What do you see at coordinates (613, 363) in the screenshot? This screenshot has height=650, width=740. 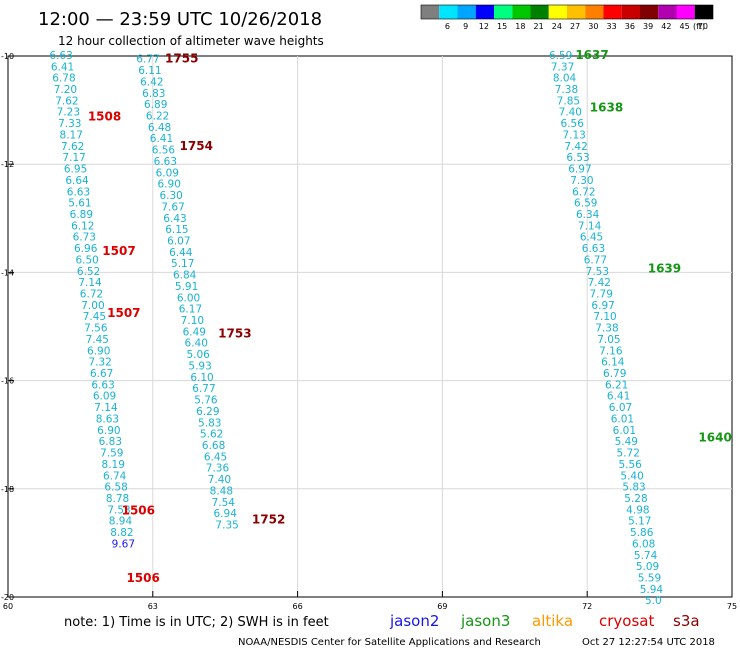 I see `wave-height-value: 6.14` at bounding box center [613, 363].